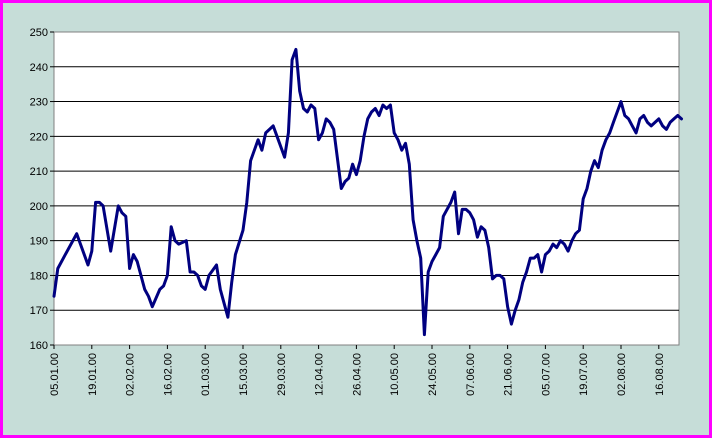 The width and height of the screenshot is (712, 438). Describe the element at coordinates (660, 374) in the screenshot. I see `x-tick-label: 16.08.00` at that location.